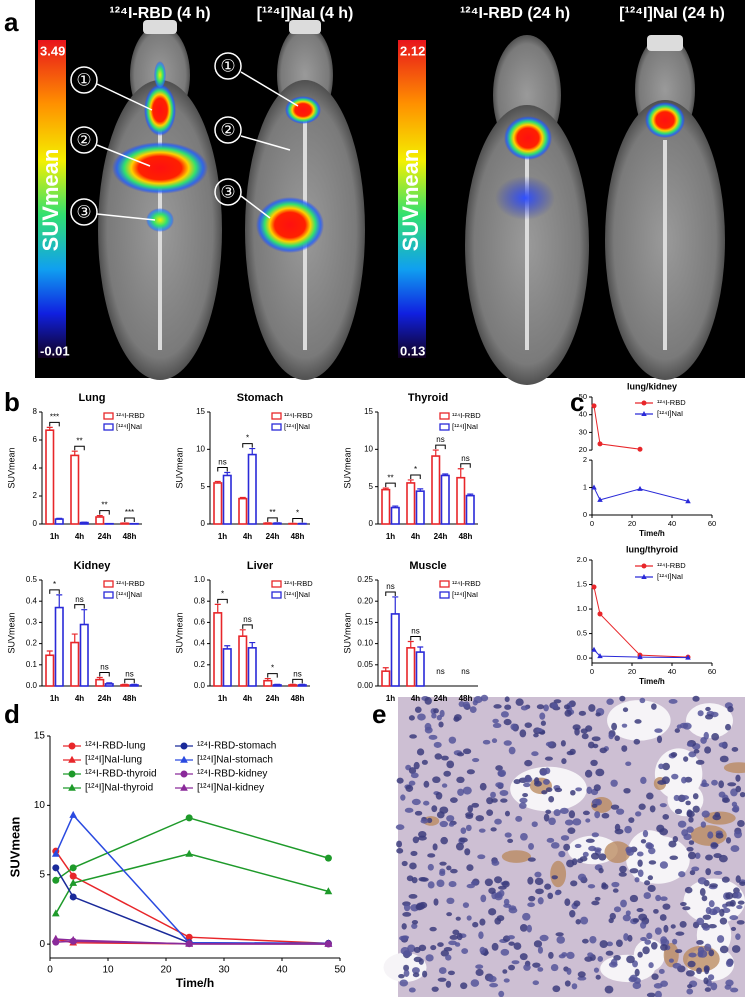  I want to click on legend-swatch, so click(276, 584).